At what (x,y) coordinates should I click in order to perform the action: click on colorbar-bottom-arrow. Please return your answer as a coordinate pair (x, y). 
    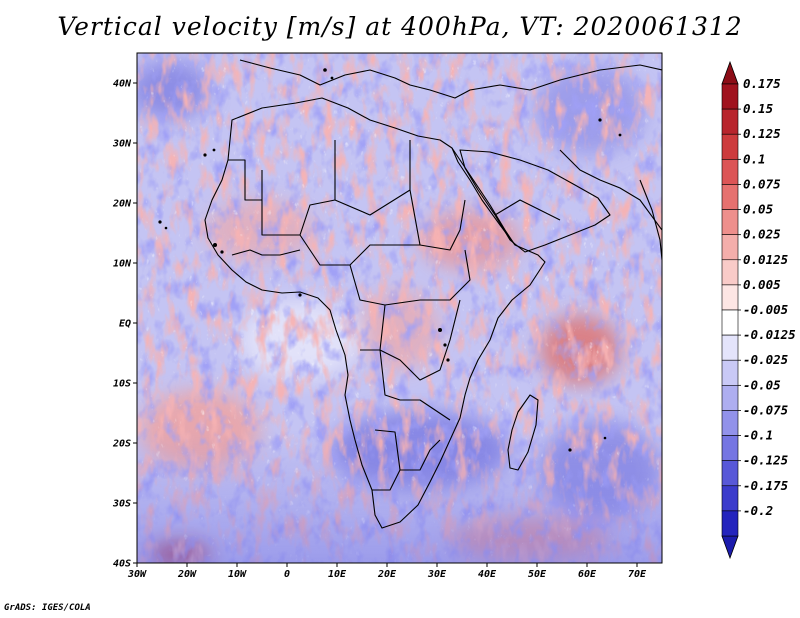
    Looking at the image, I should click on (730, 547).